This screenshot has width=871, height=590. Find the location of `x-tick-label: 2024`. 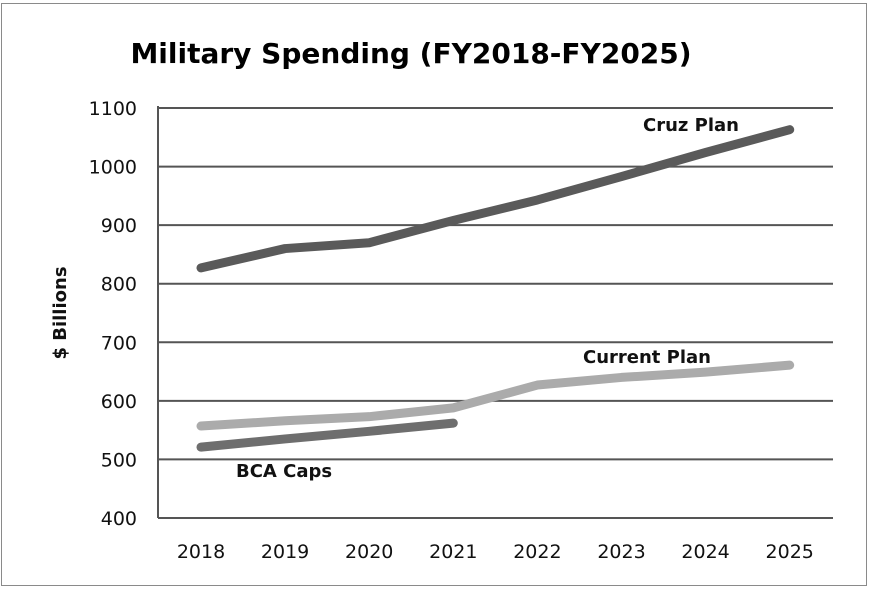

x-tick-label: 2024 is located at coordinates (705, 552).